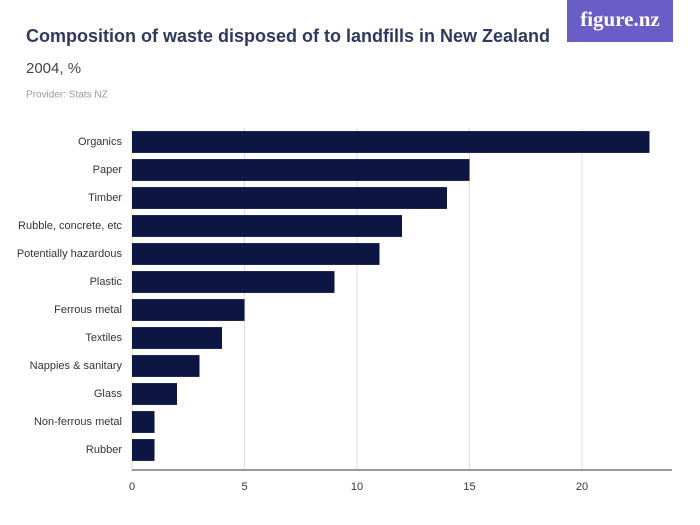 The height and width of the screenshot is (525, 700). Describe the element at coordinates (78, 422) in the screenshot. I see `y-tick-label: Non-ferrous metal` at that location.